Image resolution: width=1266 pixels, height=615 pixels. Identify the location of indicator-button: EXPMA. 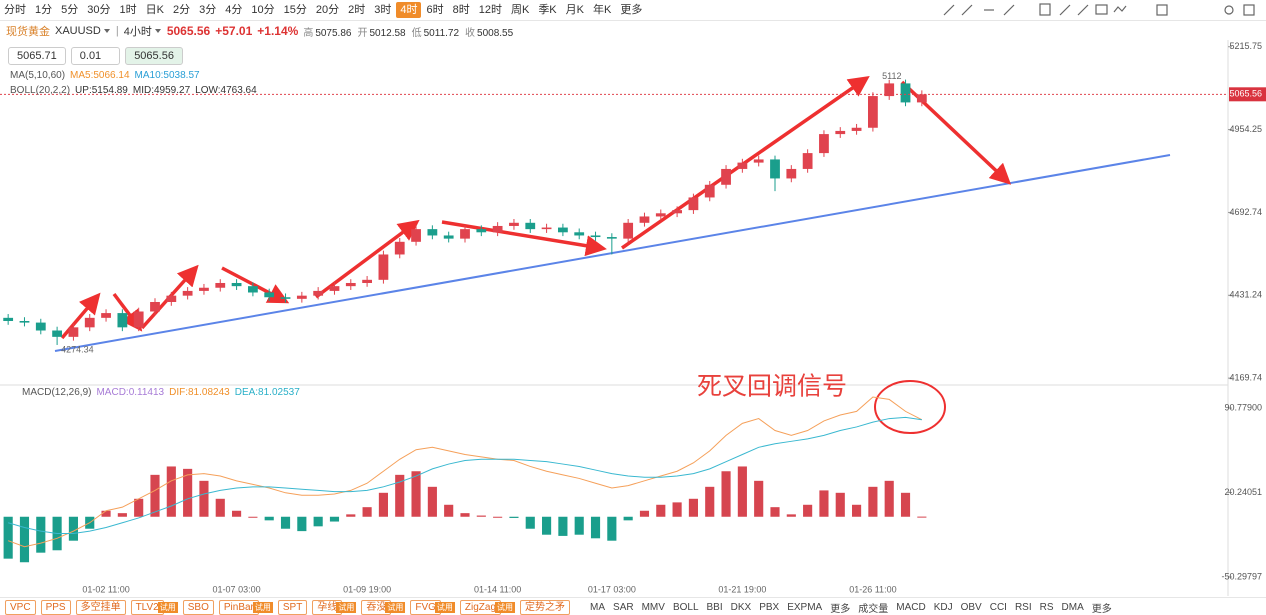
(805, 607).